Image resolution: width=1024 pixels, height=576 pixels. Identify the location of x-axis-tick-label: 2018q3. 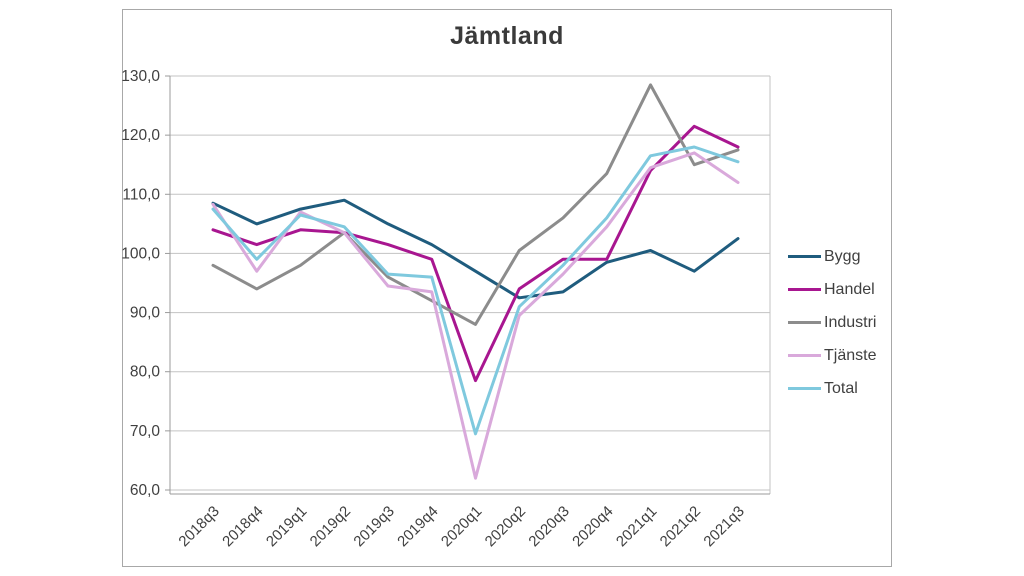
(198, 526).